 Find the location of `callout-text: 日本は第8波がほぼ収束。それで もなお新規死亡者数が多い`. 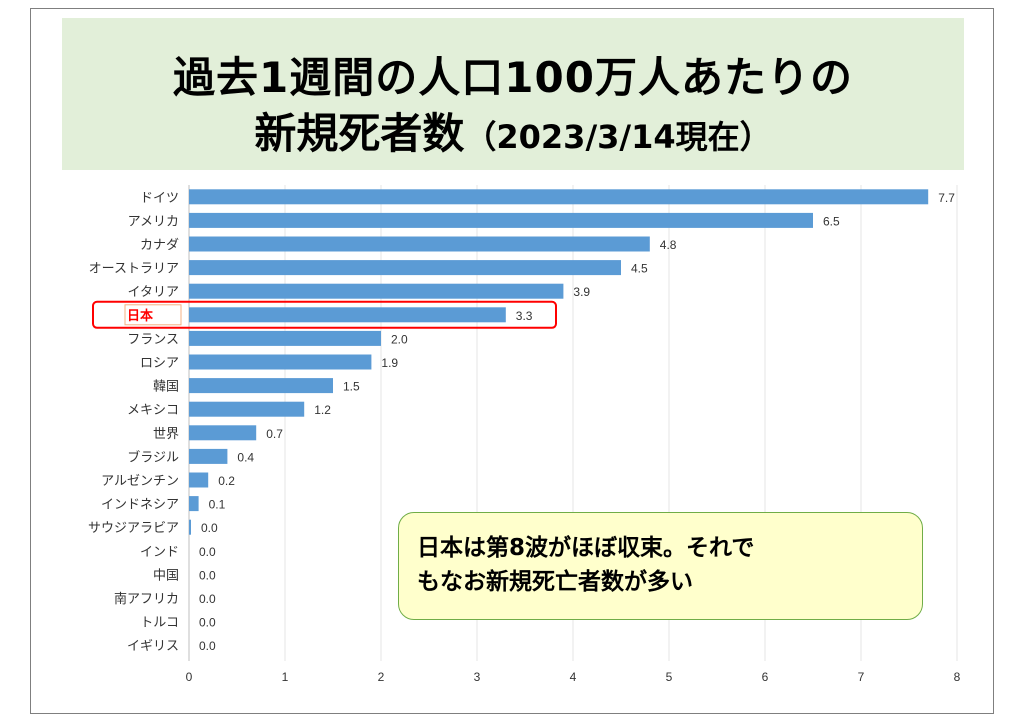

callout-text: 日本は第8波がほぼ収束。それで もなお新規死亡者数が多い is located at coordinates (667, 565).